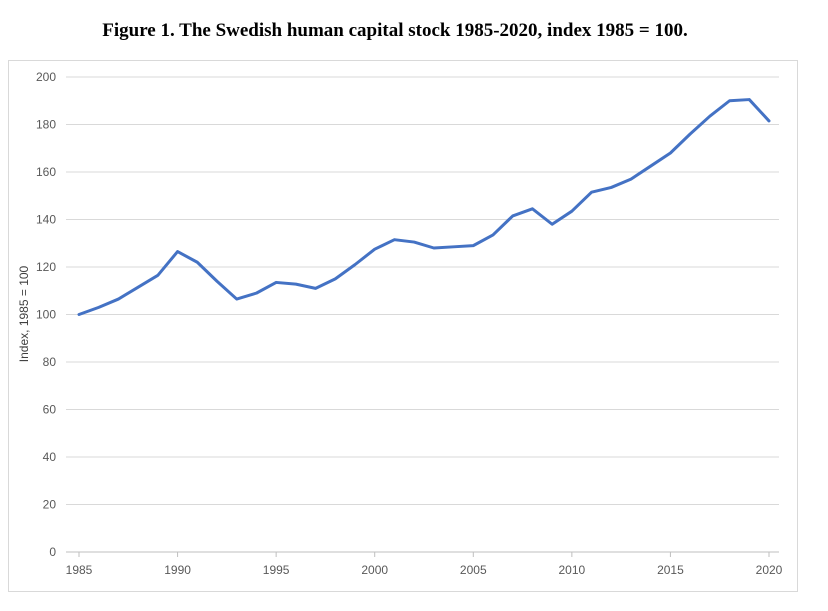  Describe the element at coordinates (769, 570) in the screenshot. I see `x-tick-label: 2020` at that location.